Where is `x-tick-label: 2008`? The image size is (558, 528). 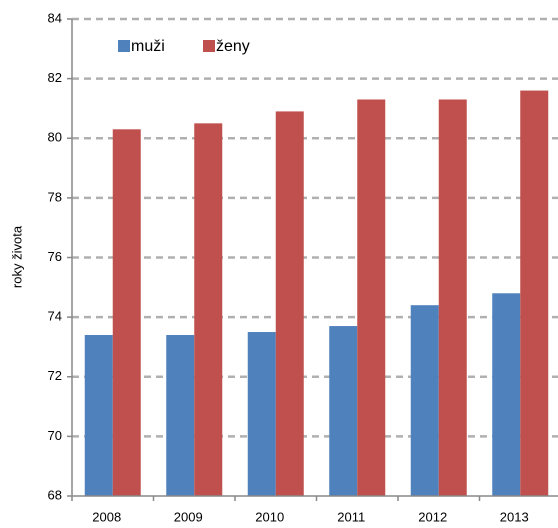
x-tick-label: 2008 is located at coordinates (106, 516).